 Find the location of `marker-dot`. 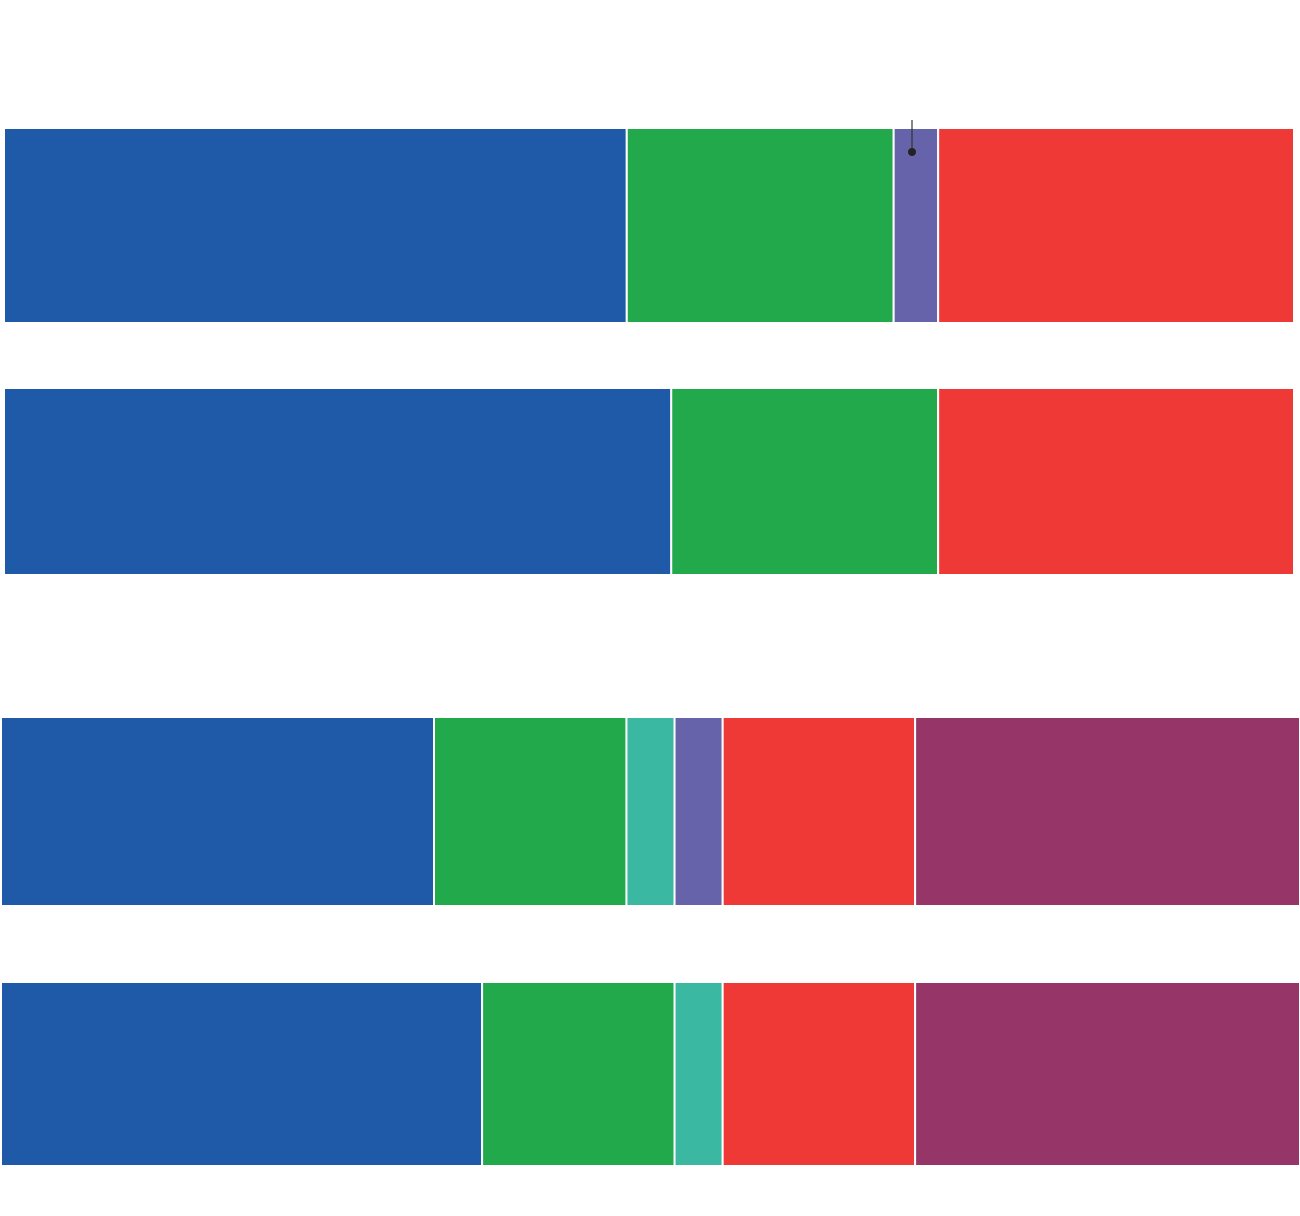

marker-dot is located at coordinates (912, 152).